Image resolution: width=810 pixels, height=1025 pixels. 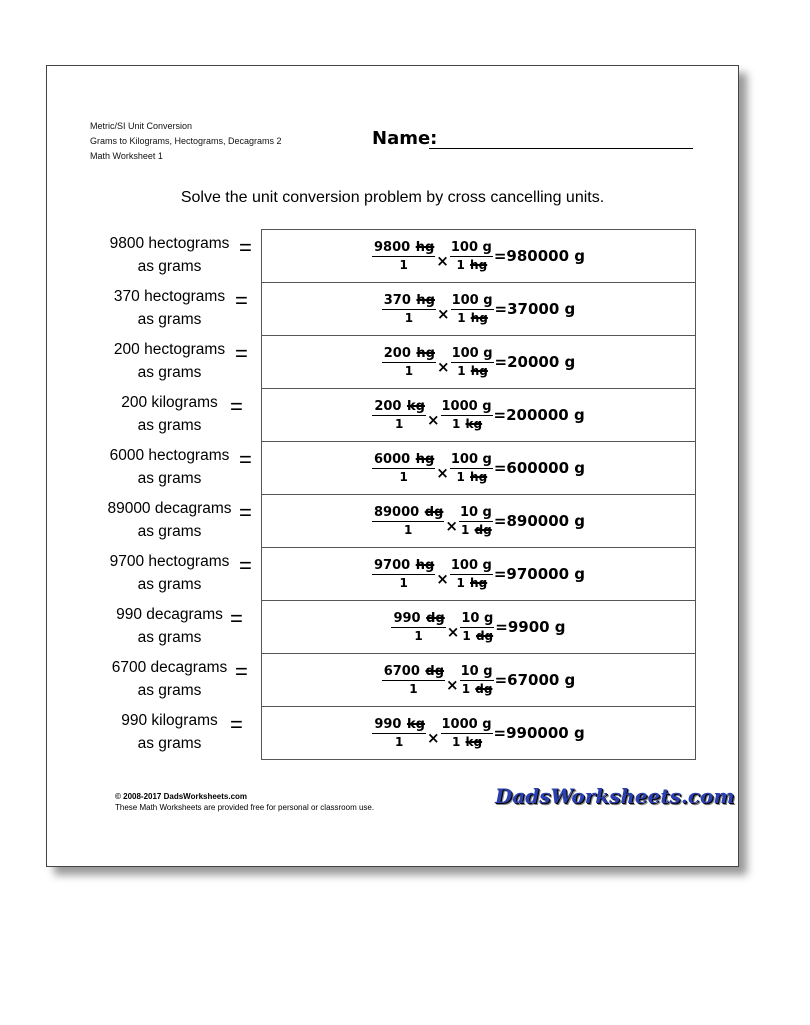 What do you see at coordinates (187, 361) in the screenshot?
I see `problem-question: 200 hectograms as grams =` at bounding box center [187, 361].